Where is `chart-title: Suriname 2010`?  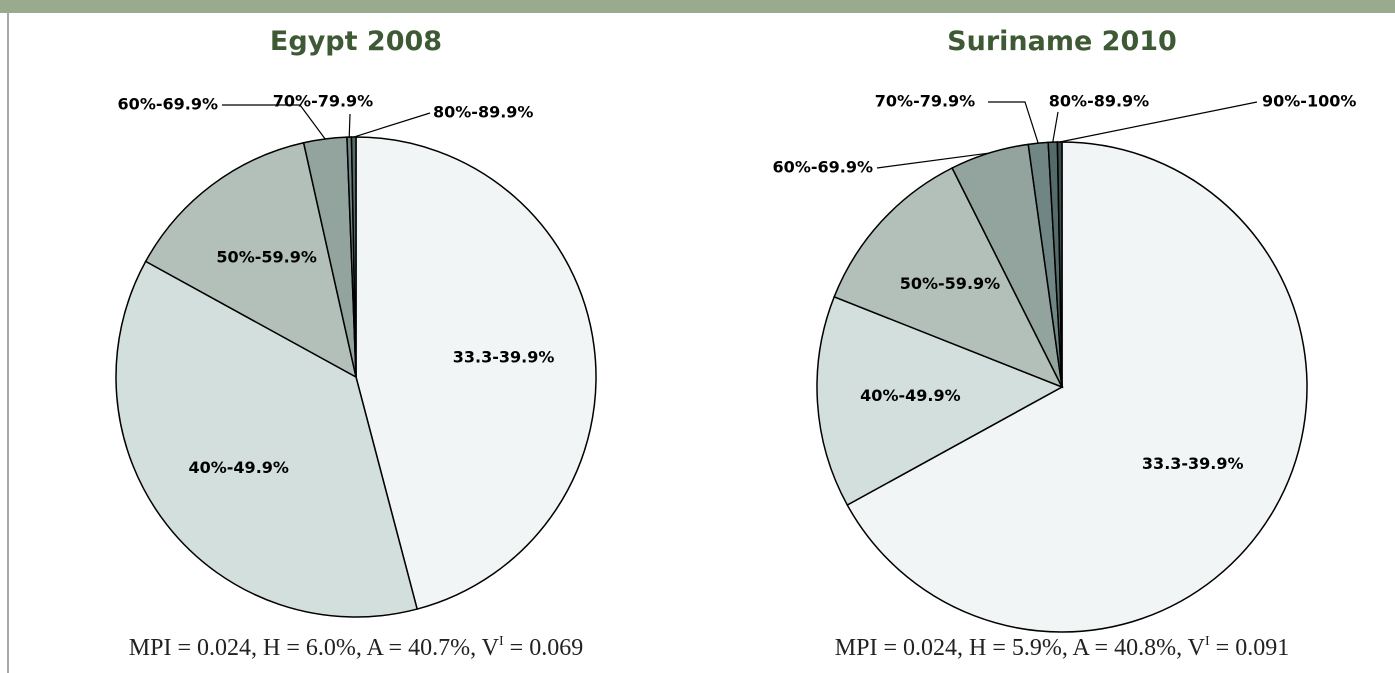
chart-title: Suriname 2010 is located at coordinates (1062, 41).